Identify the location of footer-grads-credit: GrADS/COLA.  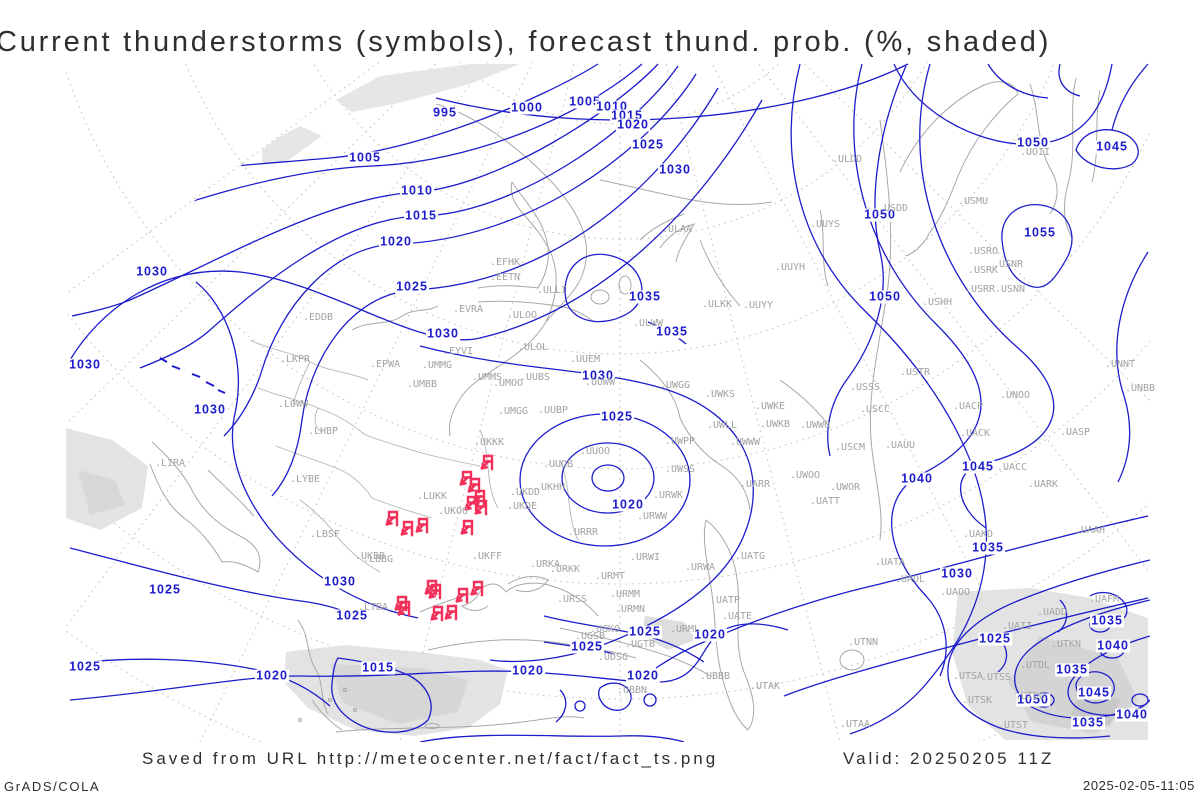
(52, 786).